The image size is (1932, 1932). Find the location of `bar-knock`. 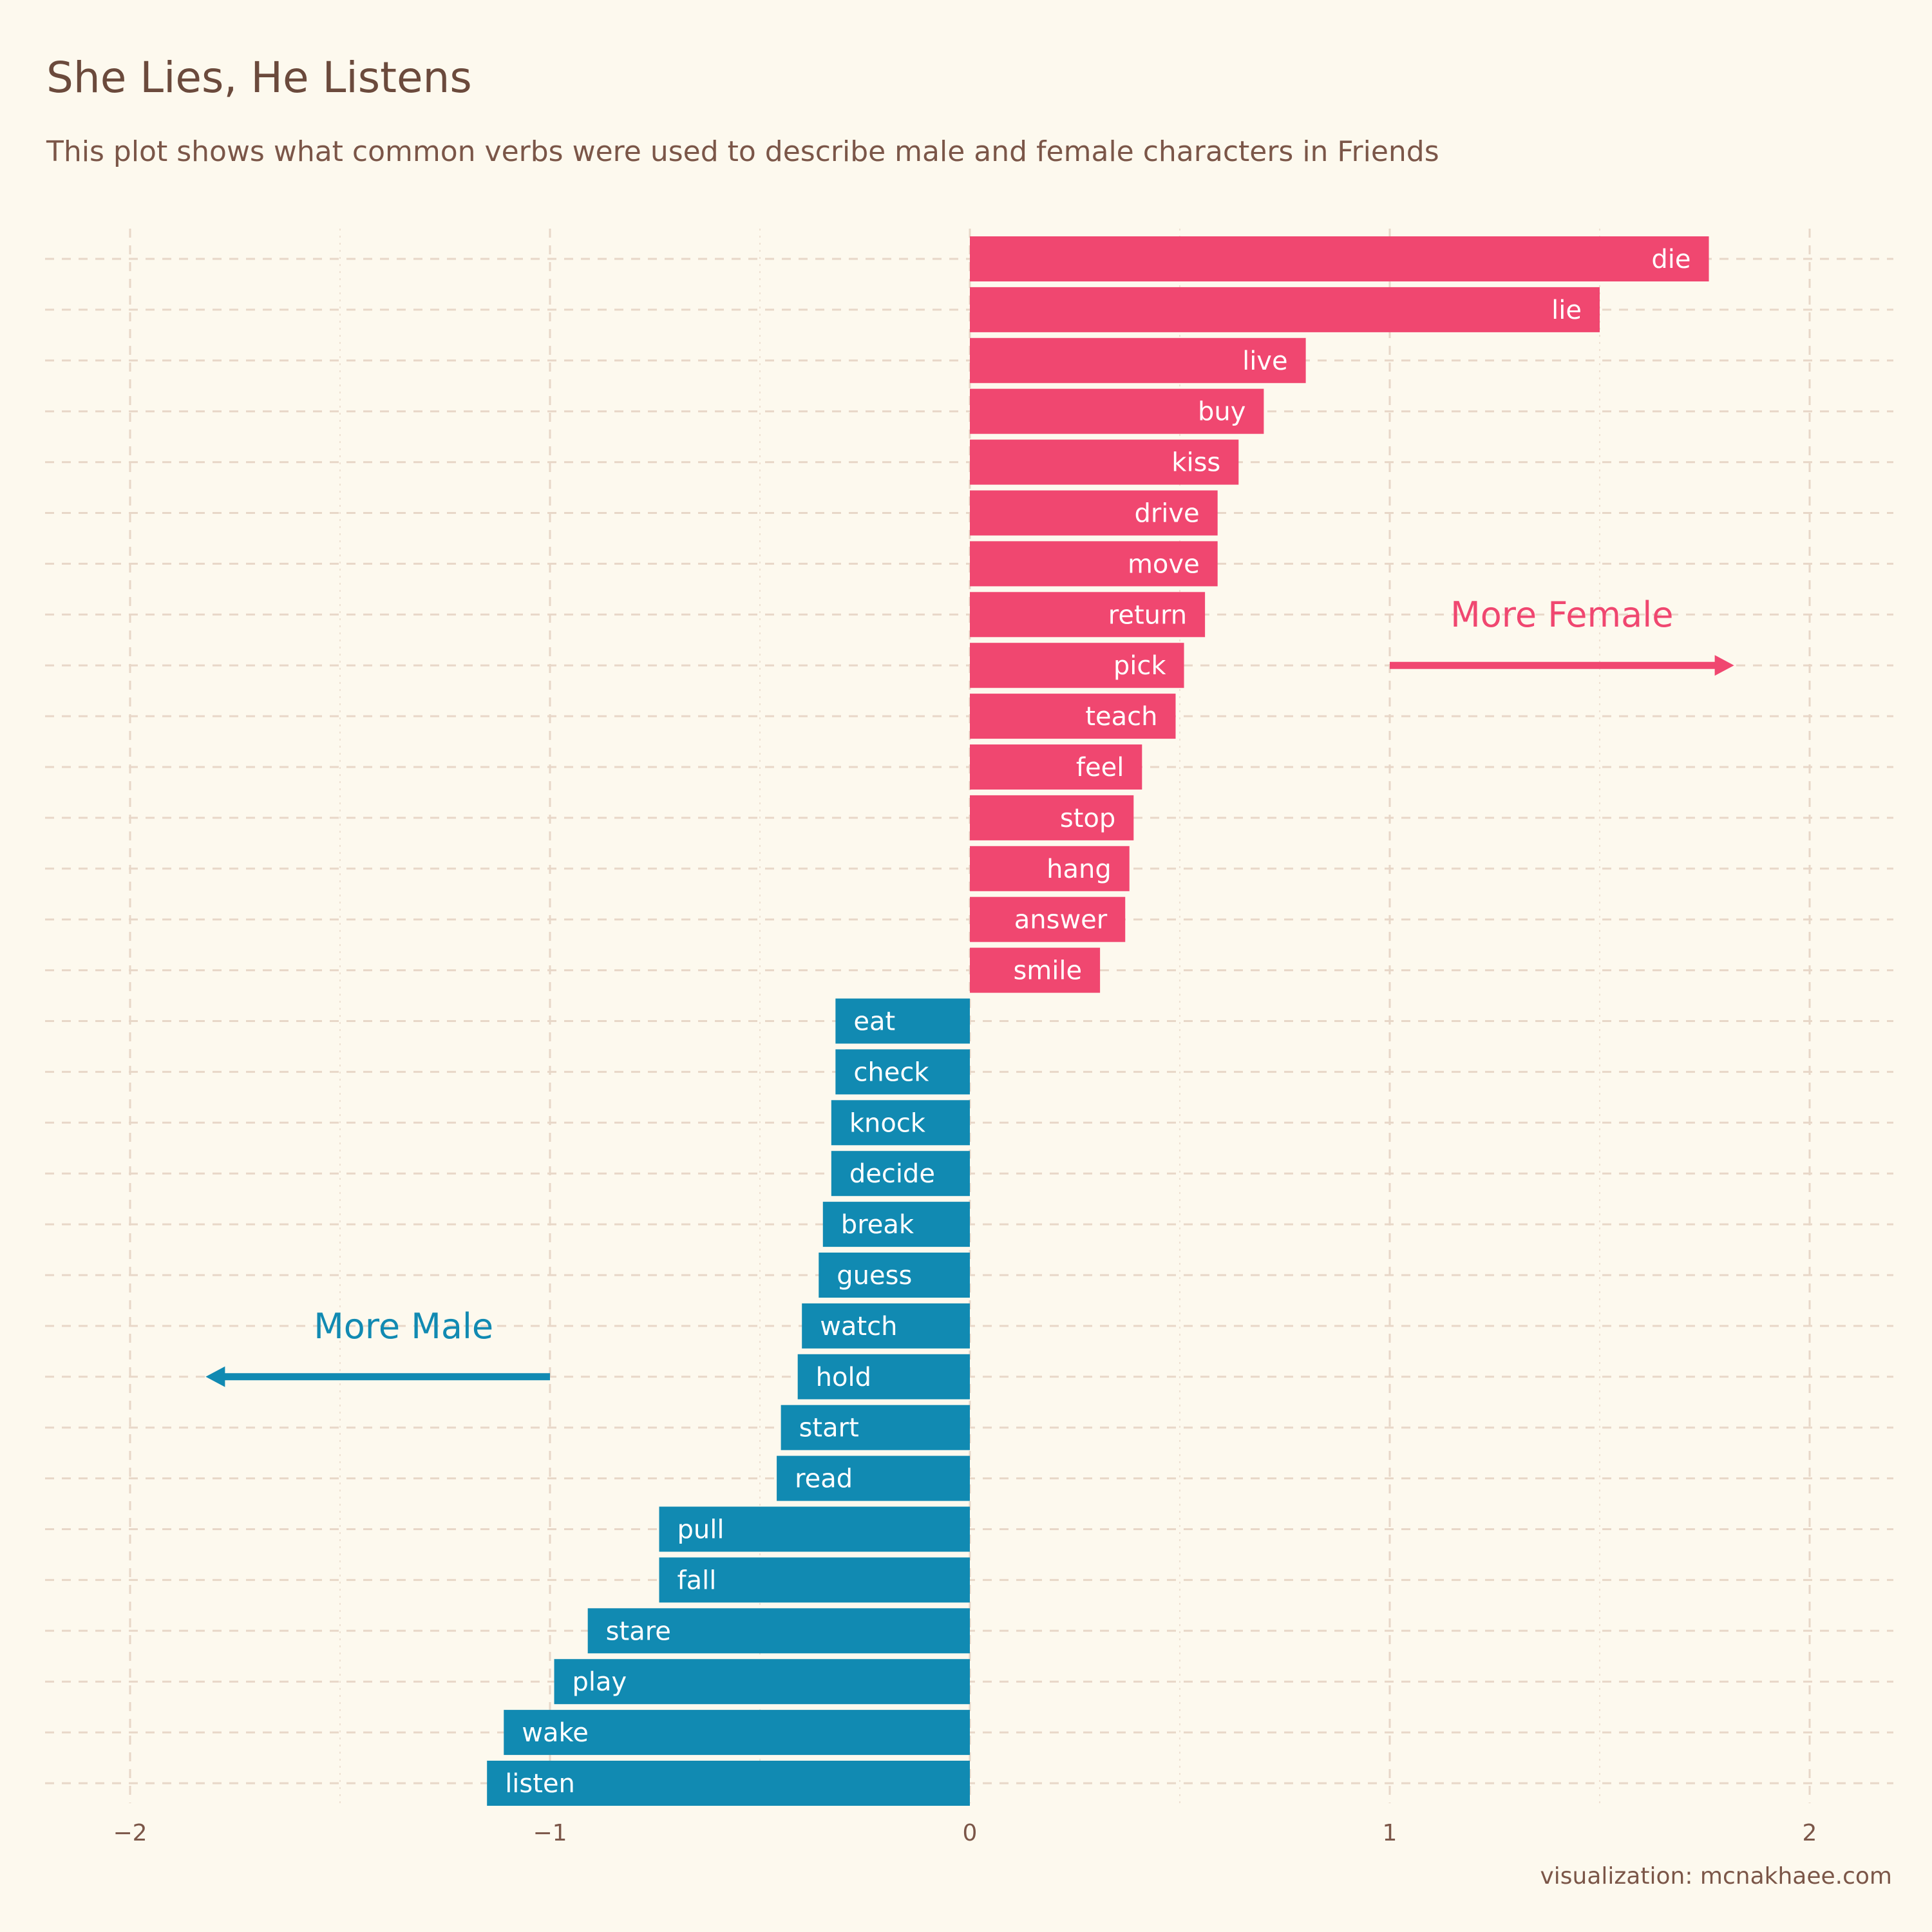

bar-knock is located at coordinates (901, 1123).